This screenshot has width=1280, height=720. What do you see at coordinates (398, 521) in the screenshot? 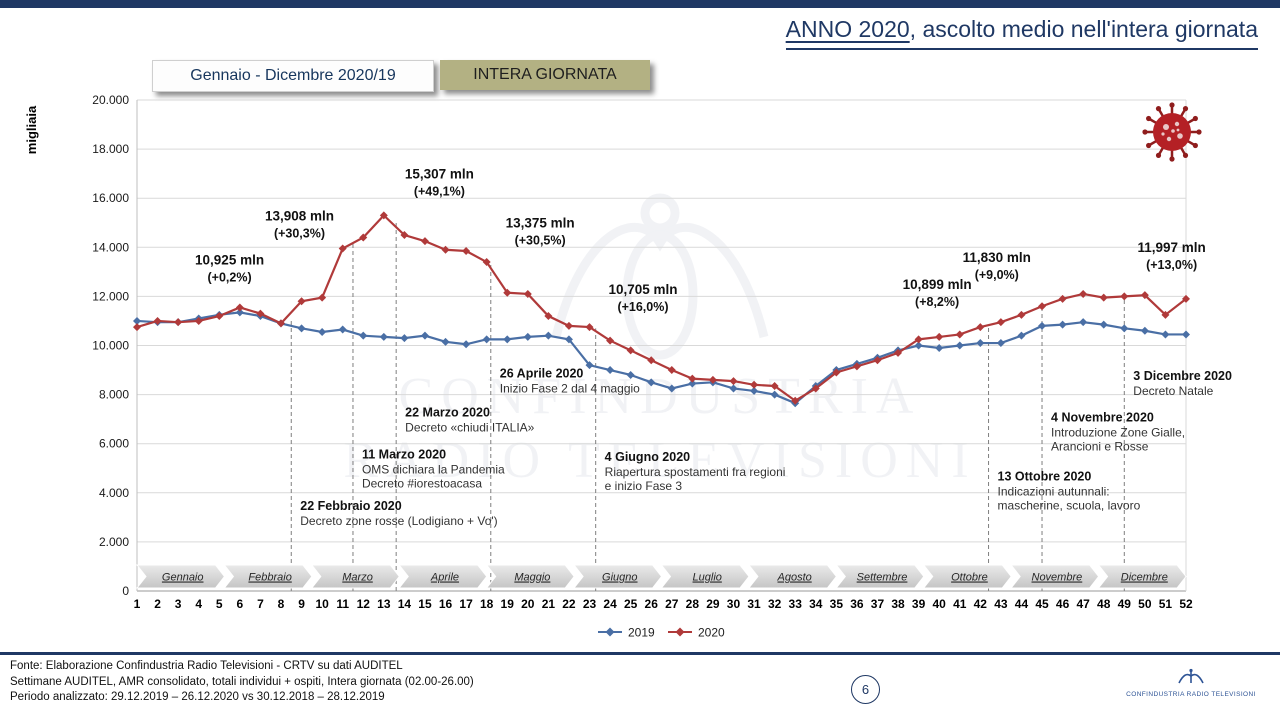
I see `event-description: Decreto zone rosse (Lodigiano + Vo')` at bounding box center [398, 521].